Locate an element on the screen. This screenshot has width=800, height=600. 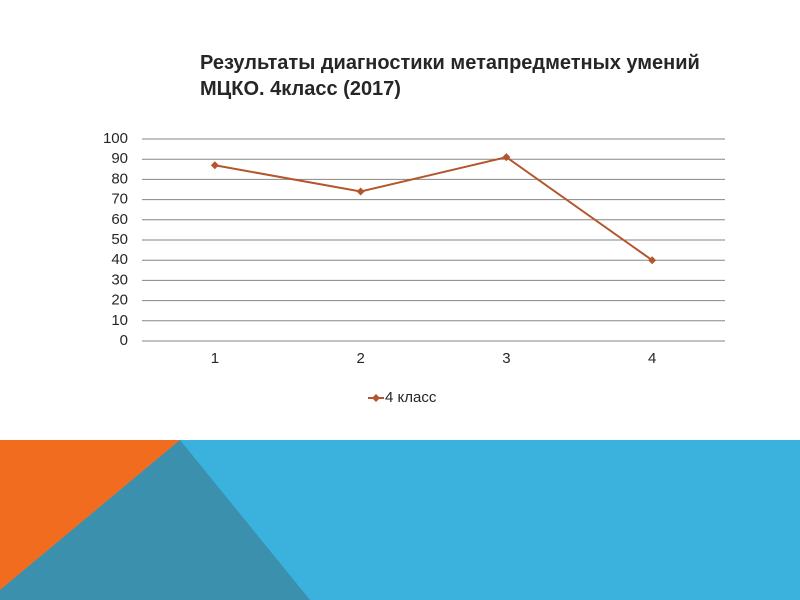
y-tick-label: 70 is located at coordinates (119, 199).